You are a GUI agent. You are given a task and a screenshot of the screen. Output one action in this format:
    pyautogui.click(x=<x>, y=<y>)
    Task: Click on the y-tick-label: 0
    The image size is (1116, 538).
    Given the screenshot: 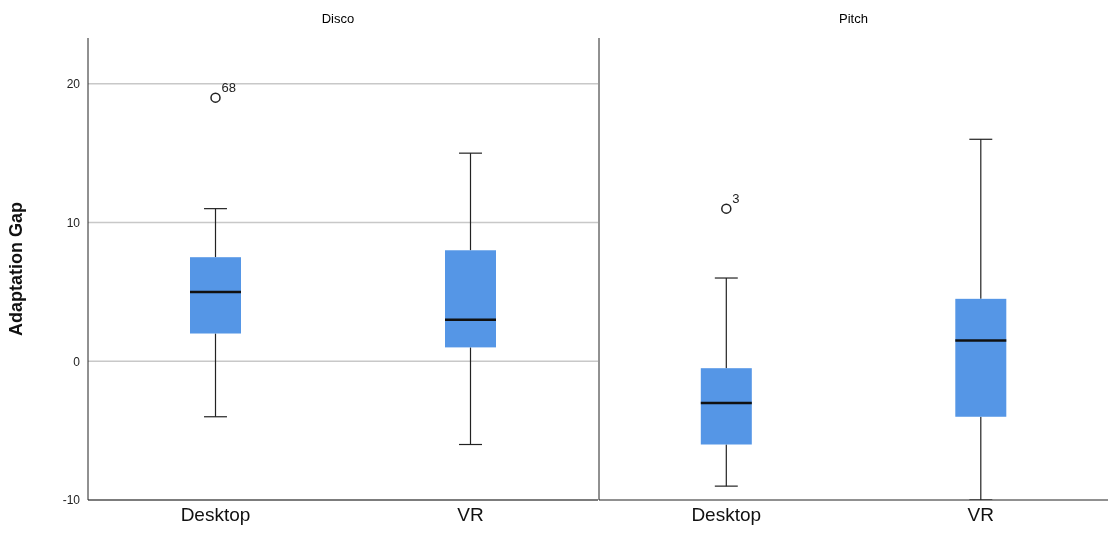 What is the action you would take?
    pyautogui.click(x=77, y=361)
    